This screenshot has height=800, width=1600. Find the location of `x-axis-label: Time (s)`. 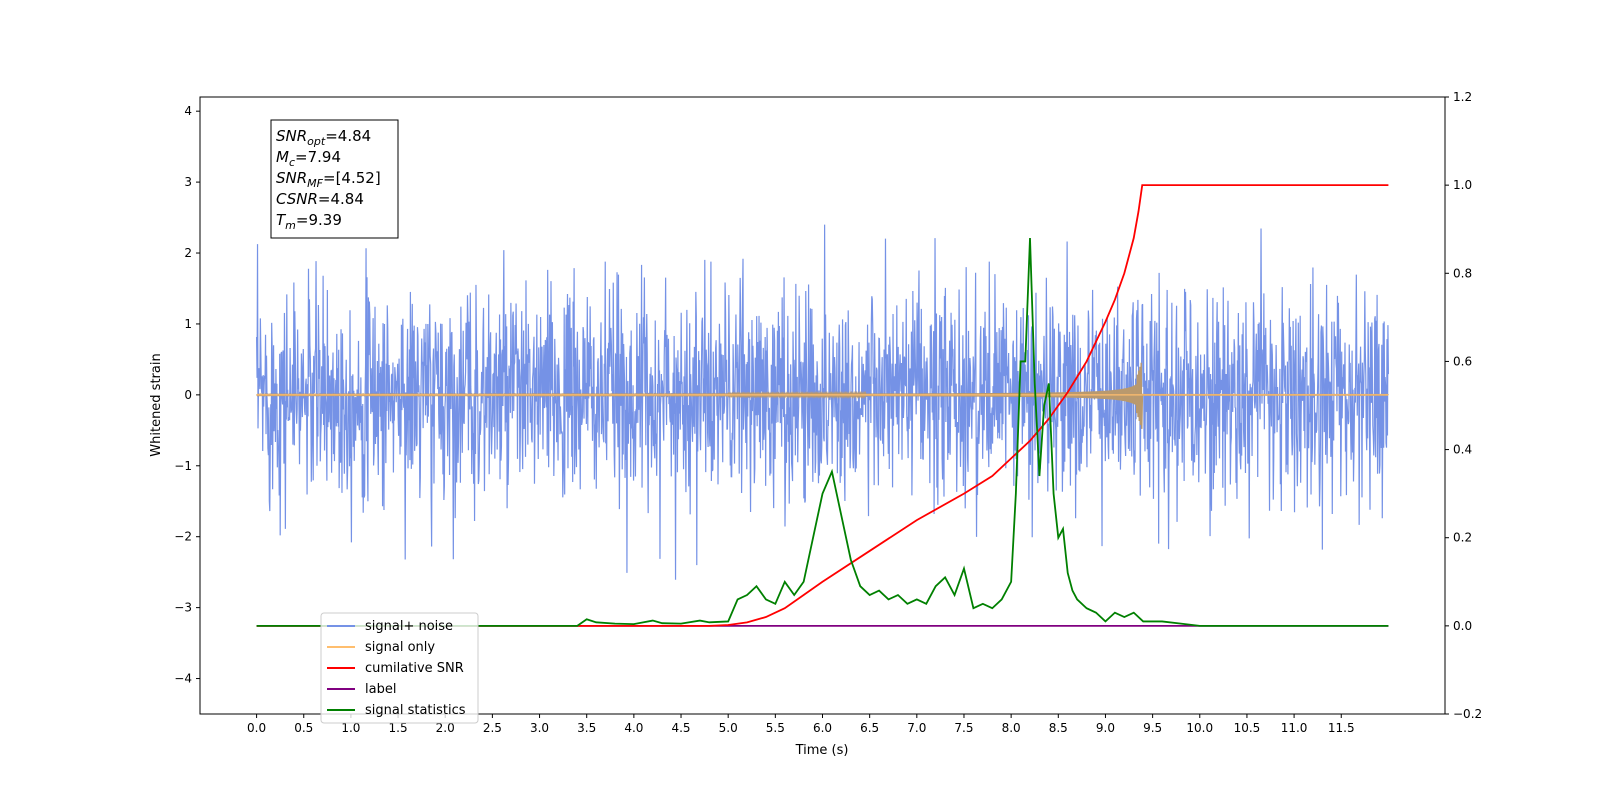

x-axis-label: Time (s) is located at coordinates (822, 750).